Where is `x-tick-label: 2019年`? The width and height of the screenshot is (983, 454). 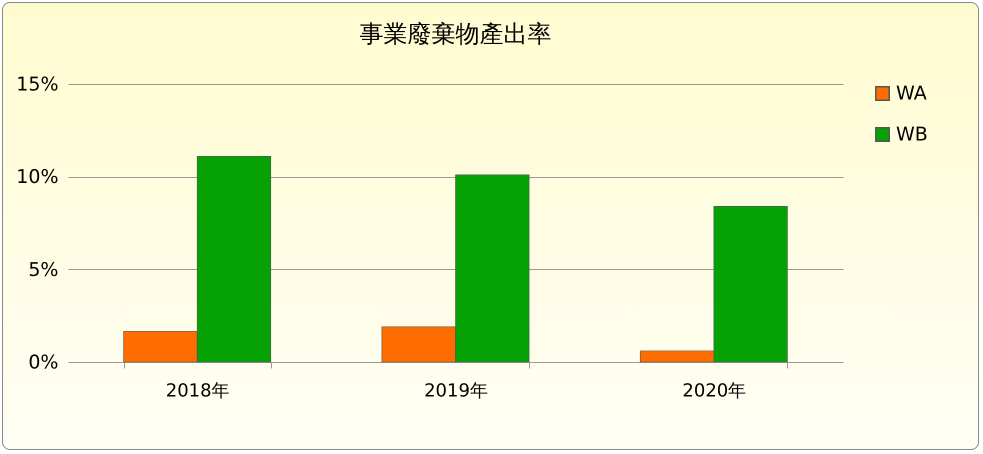 x-tick-label: 2019年 is located at coordinates (456, 391).